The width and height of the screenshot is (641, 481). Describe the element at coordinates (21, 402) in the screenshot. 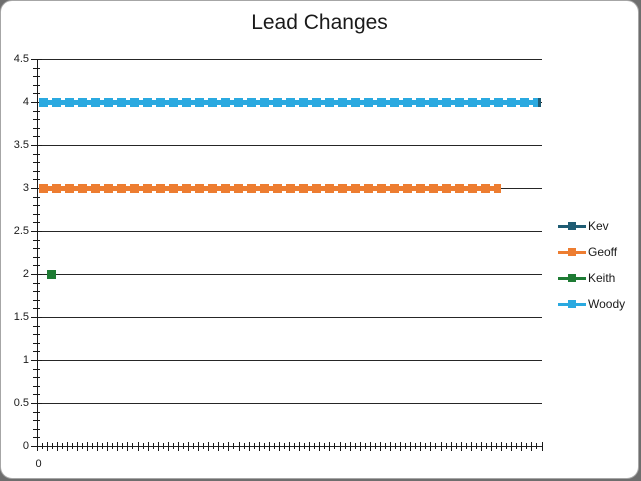

I see `y-axis-tick-label: 0.5` at that location.